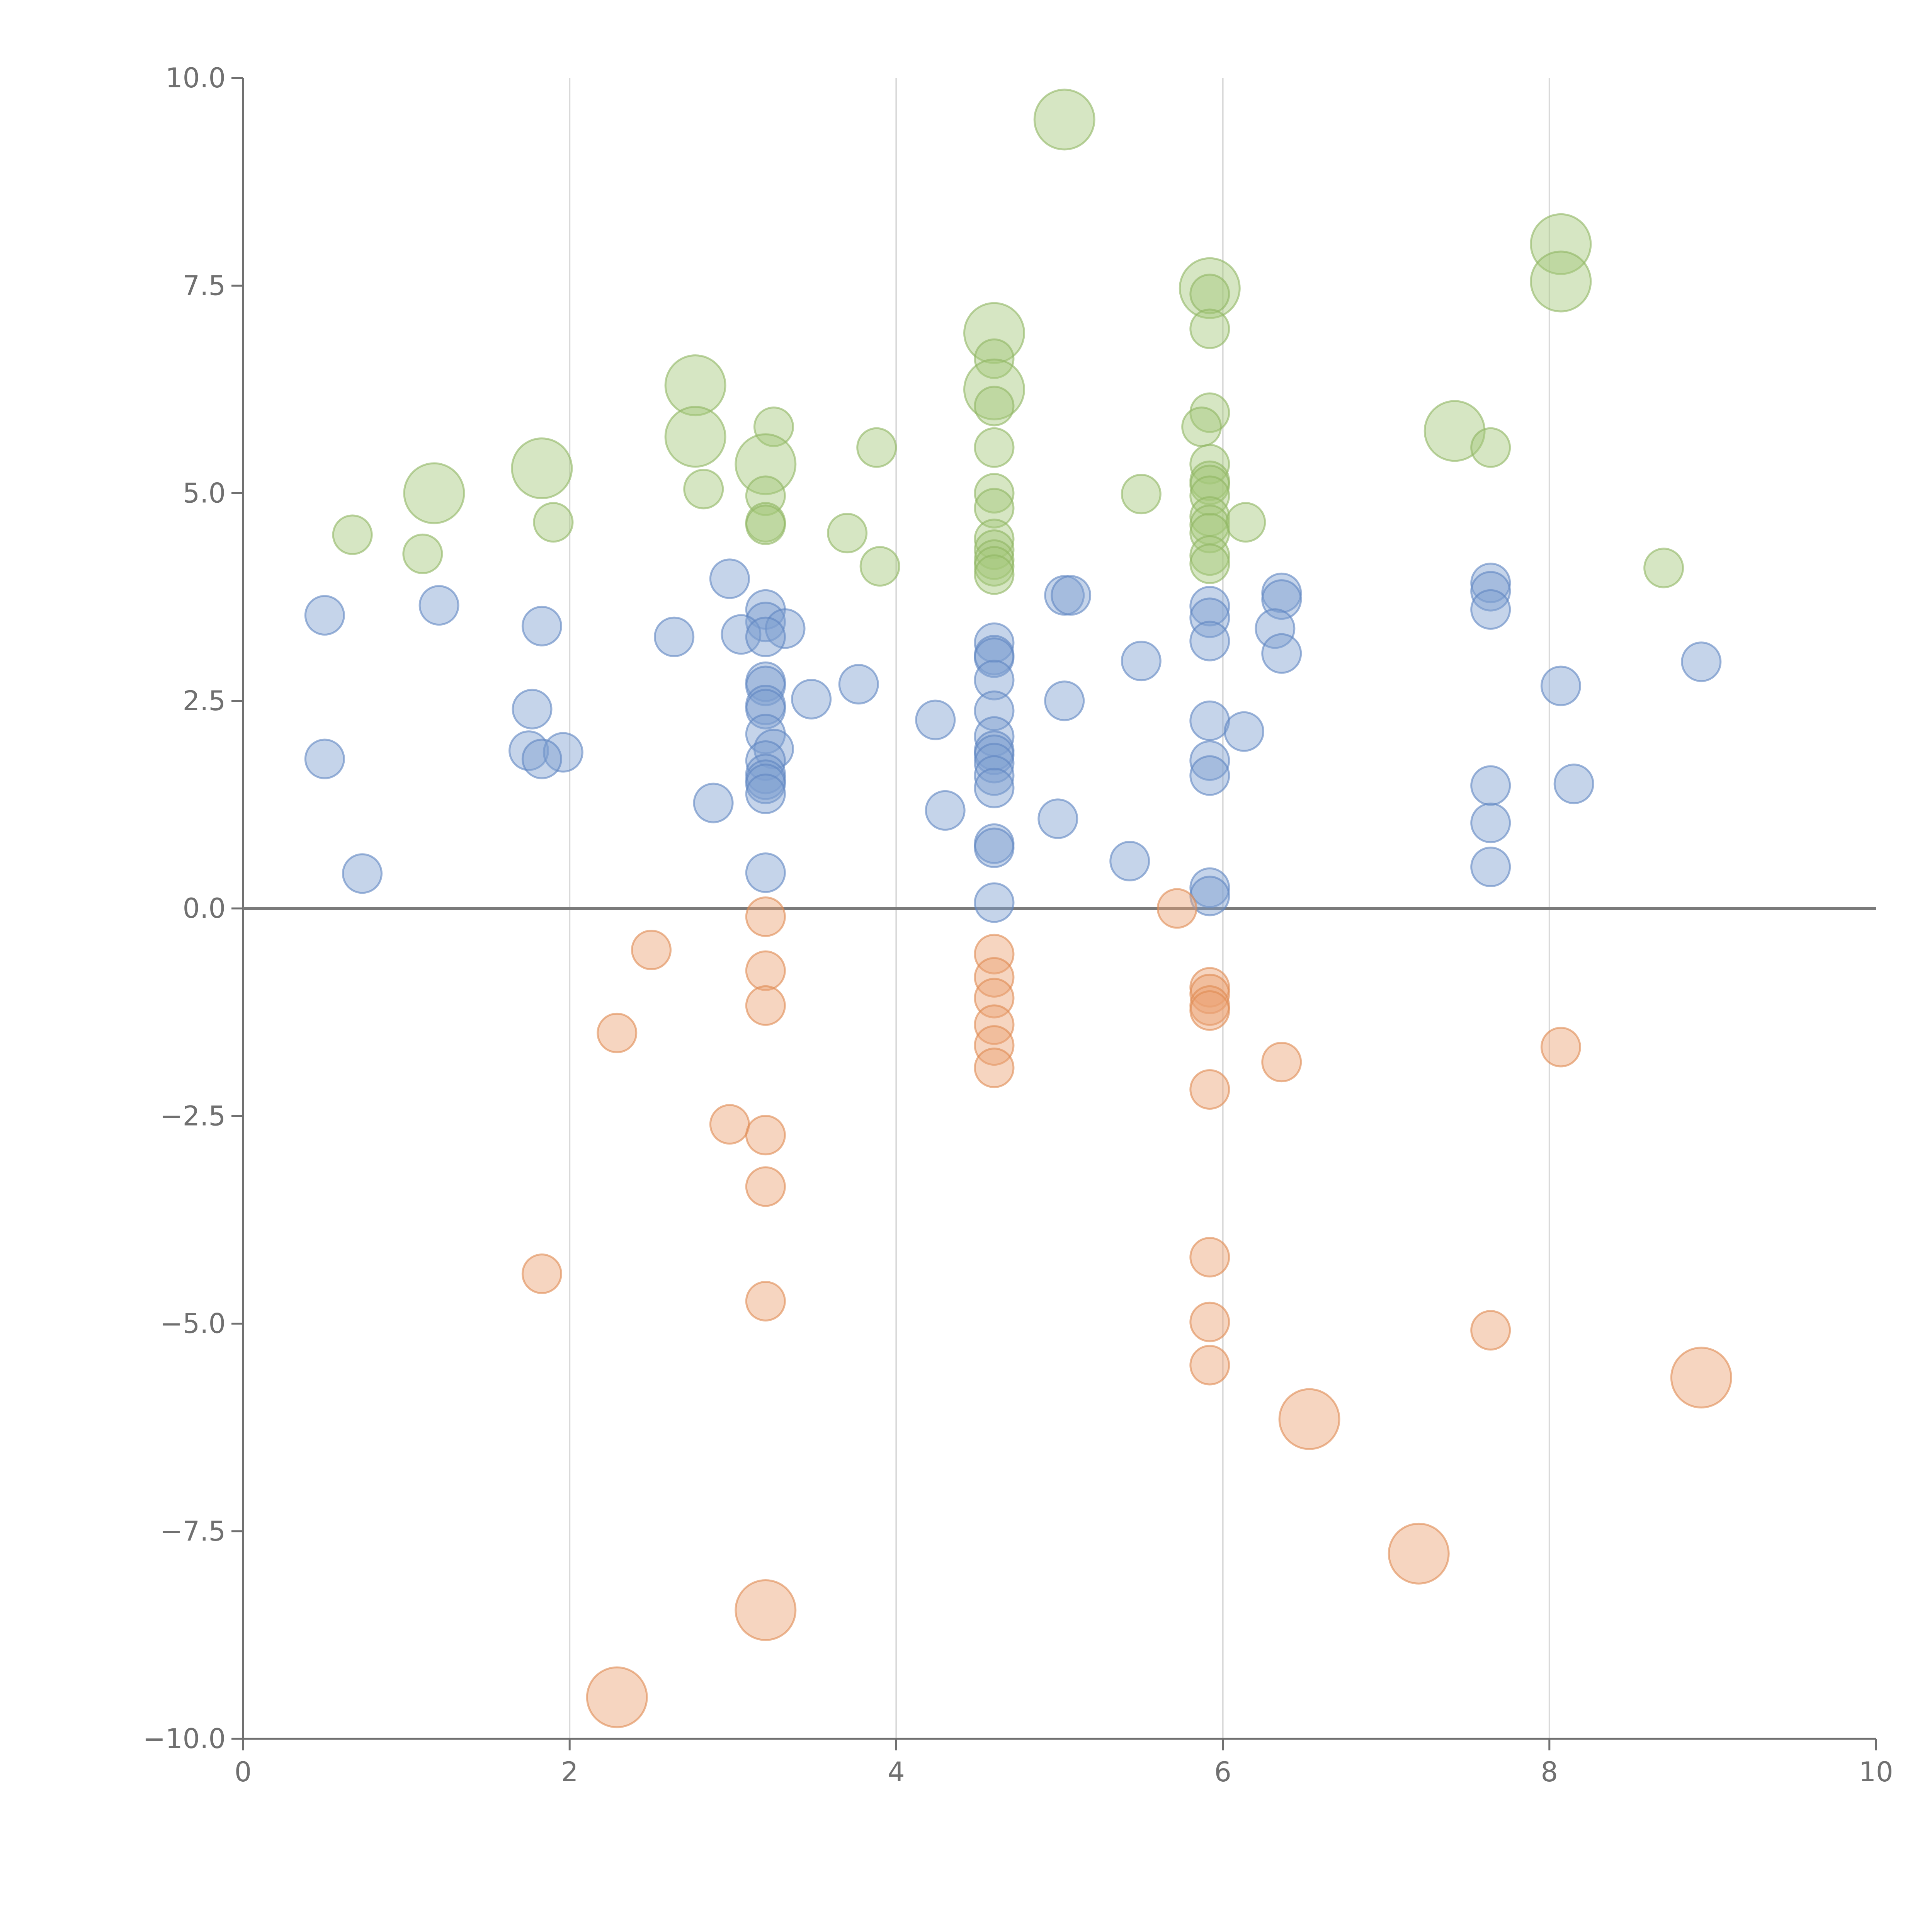 The width and height of the screenshot is (1932, 1932). Describe the element at coordinates (244, 1772) in the screenshot. I see `x-tick-label: 0` at that location.